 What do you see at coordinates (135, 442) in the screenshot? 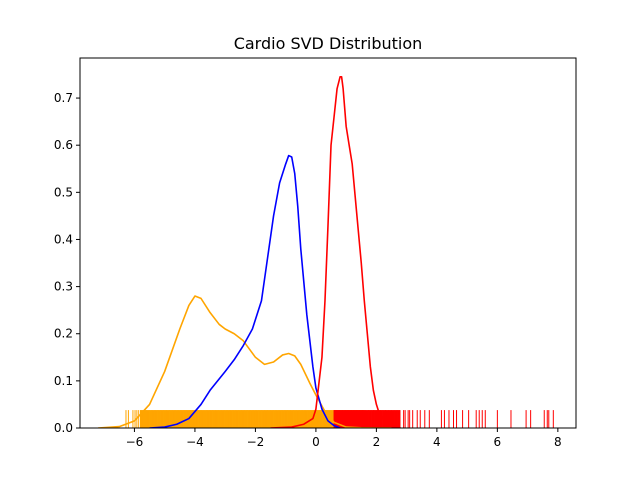
I see `x-tick-label: −6` at bounding box center [135, 442].